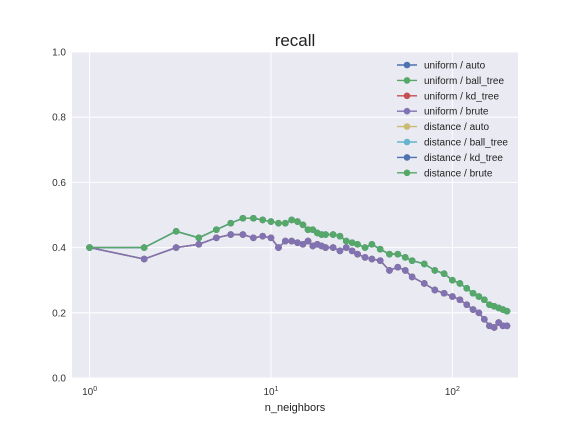 The height and width of the screenshot is (432, 576). What do you see at coordinates (59, 53) in the screenshot?
I see `y-tick-label: 1.0` at bounding box center [59, 53].